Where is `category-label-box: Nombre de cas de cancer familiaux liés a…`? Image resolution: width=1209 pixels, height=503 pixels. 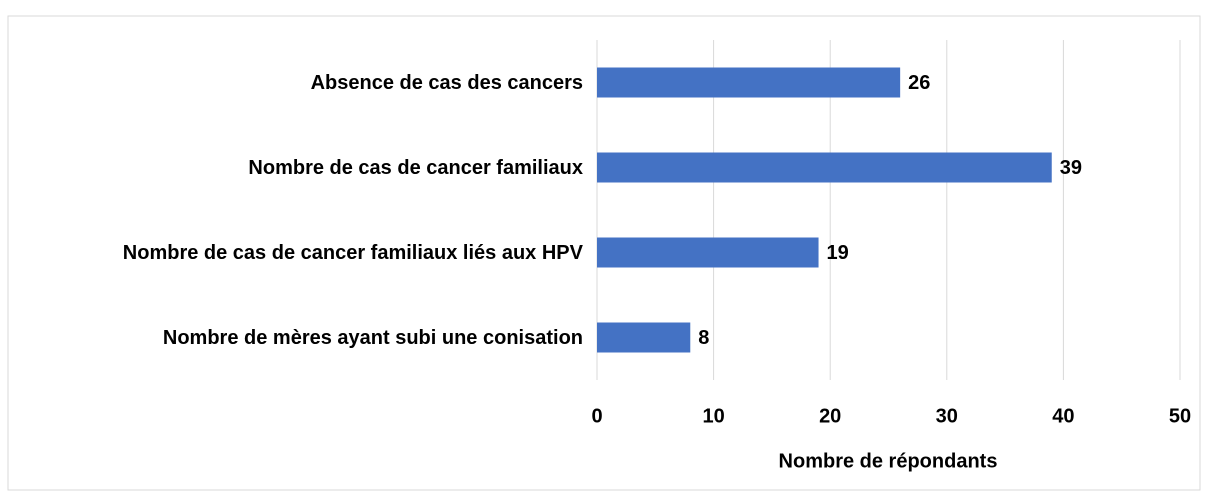
category-label-box: Nombre de cas de cancer familiaux liés a… is located at coordinates (291, 253).